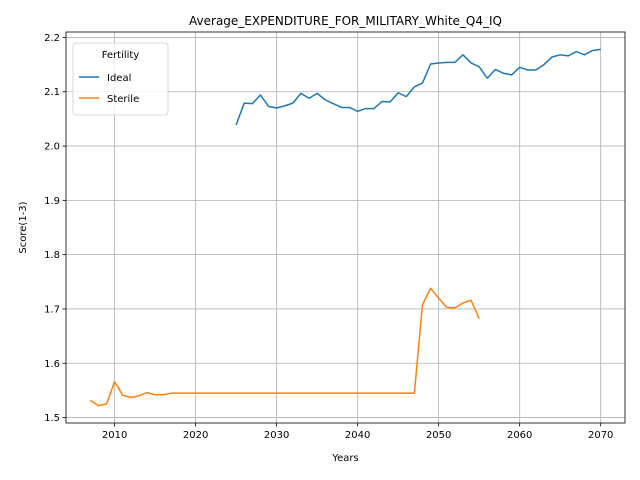 Image resolution: width=640 pixels, height=480 pixels. I want to click on y-tick-label: 1.5, so click(52, 418).